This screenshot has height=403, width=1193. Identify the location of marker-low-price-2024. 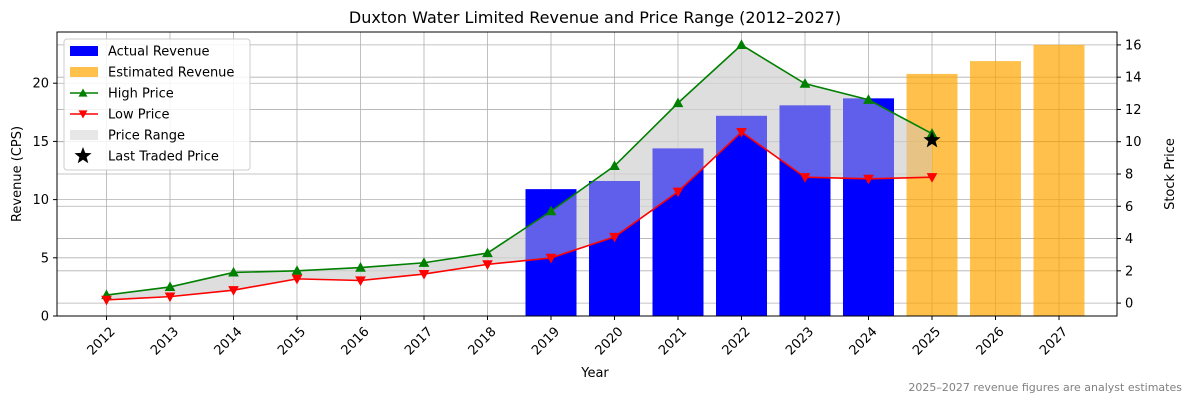
(868, 179).